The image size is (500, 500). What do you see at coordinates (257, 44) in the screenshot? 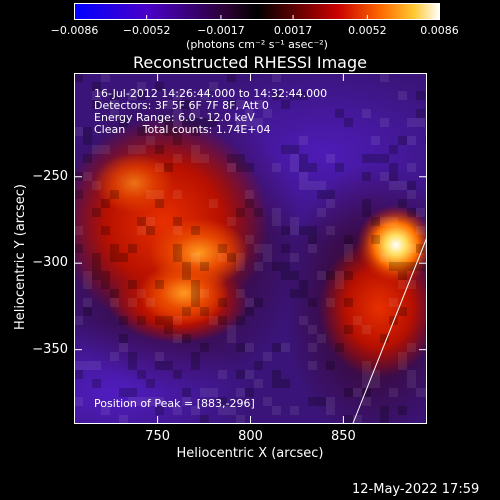
I see `colorbar-unit-label: (photons cm⁻² s⁻¹ asec⁻²)` at bounding box center [257, 44].